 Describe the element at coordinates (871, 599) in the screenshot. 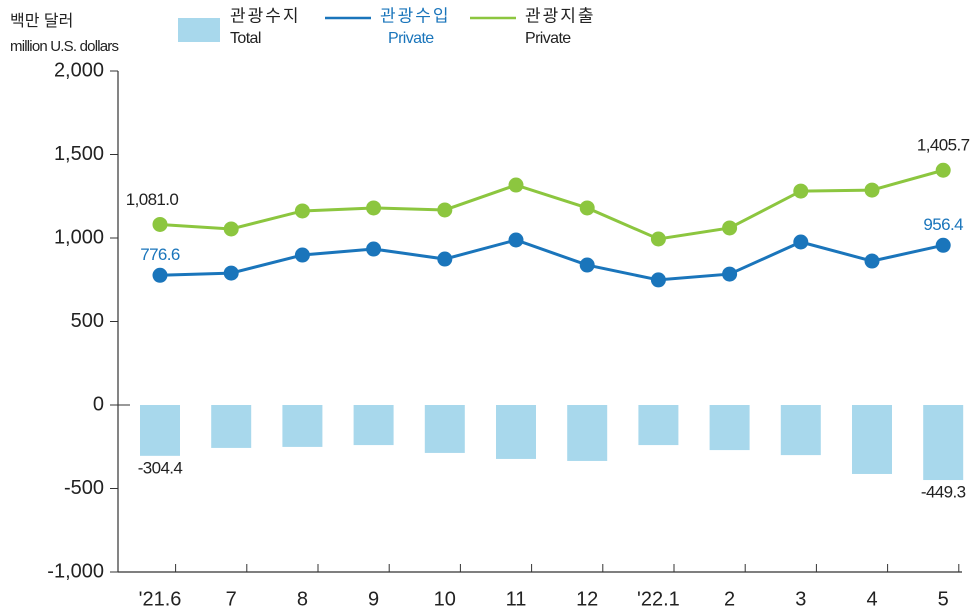

I see `x-tick-label: 4` at that location.